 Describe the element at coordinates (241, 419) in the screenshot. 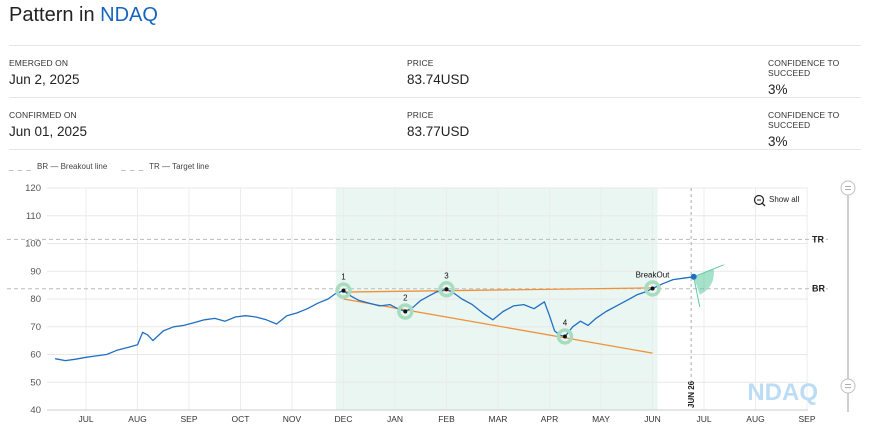

I see `x-tick-label: OCT` at that location.